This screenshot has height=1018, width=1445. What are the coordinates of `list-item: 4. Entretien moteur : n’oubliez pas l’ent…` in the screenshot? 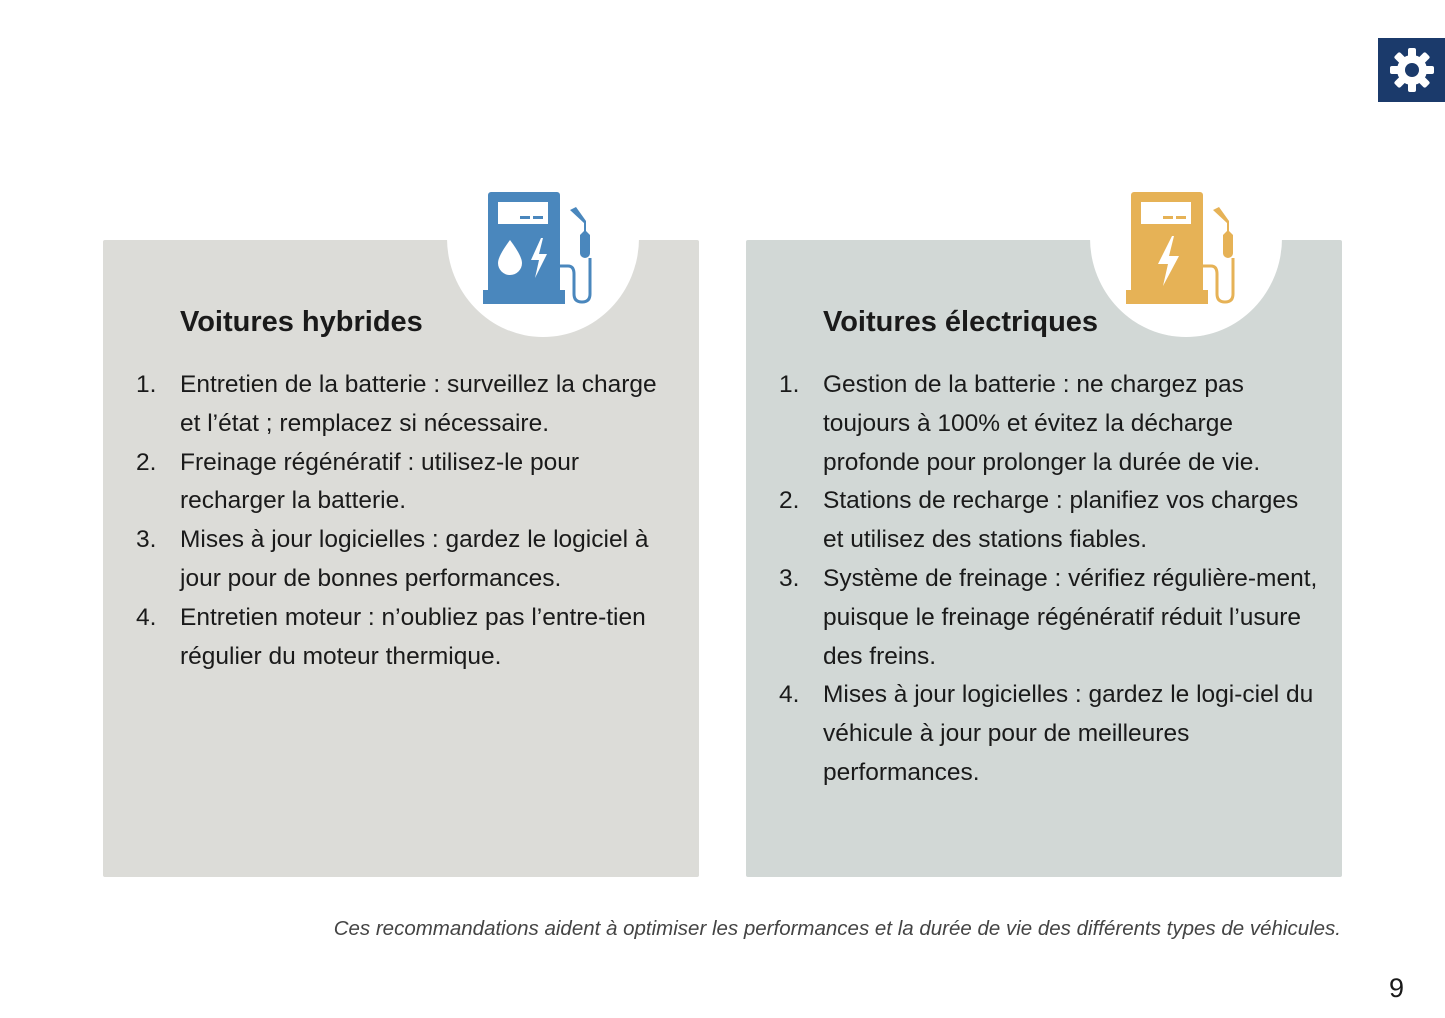 It's located at (391, 636).